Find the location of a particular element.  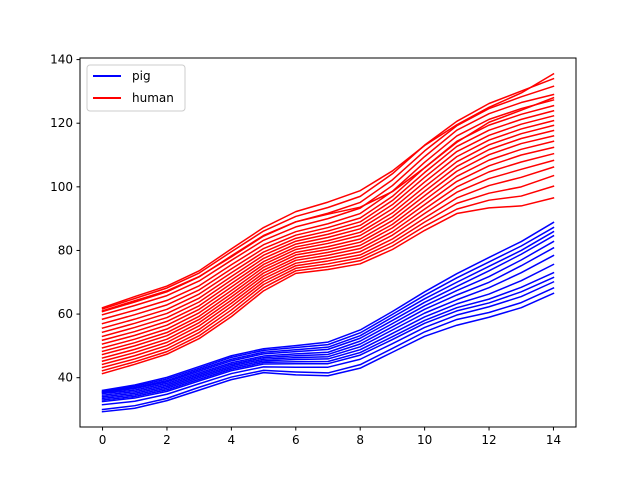

x-tick-label: 14 is located at coordinates (553, 440).